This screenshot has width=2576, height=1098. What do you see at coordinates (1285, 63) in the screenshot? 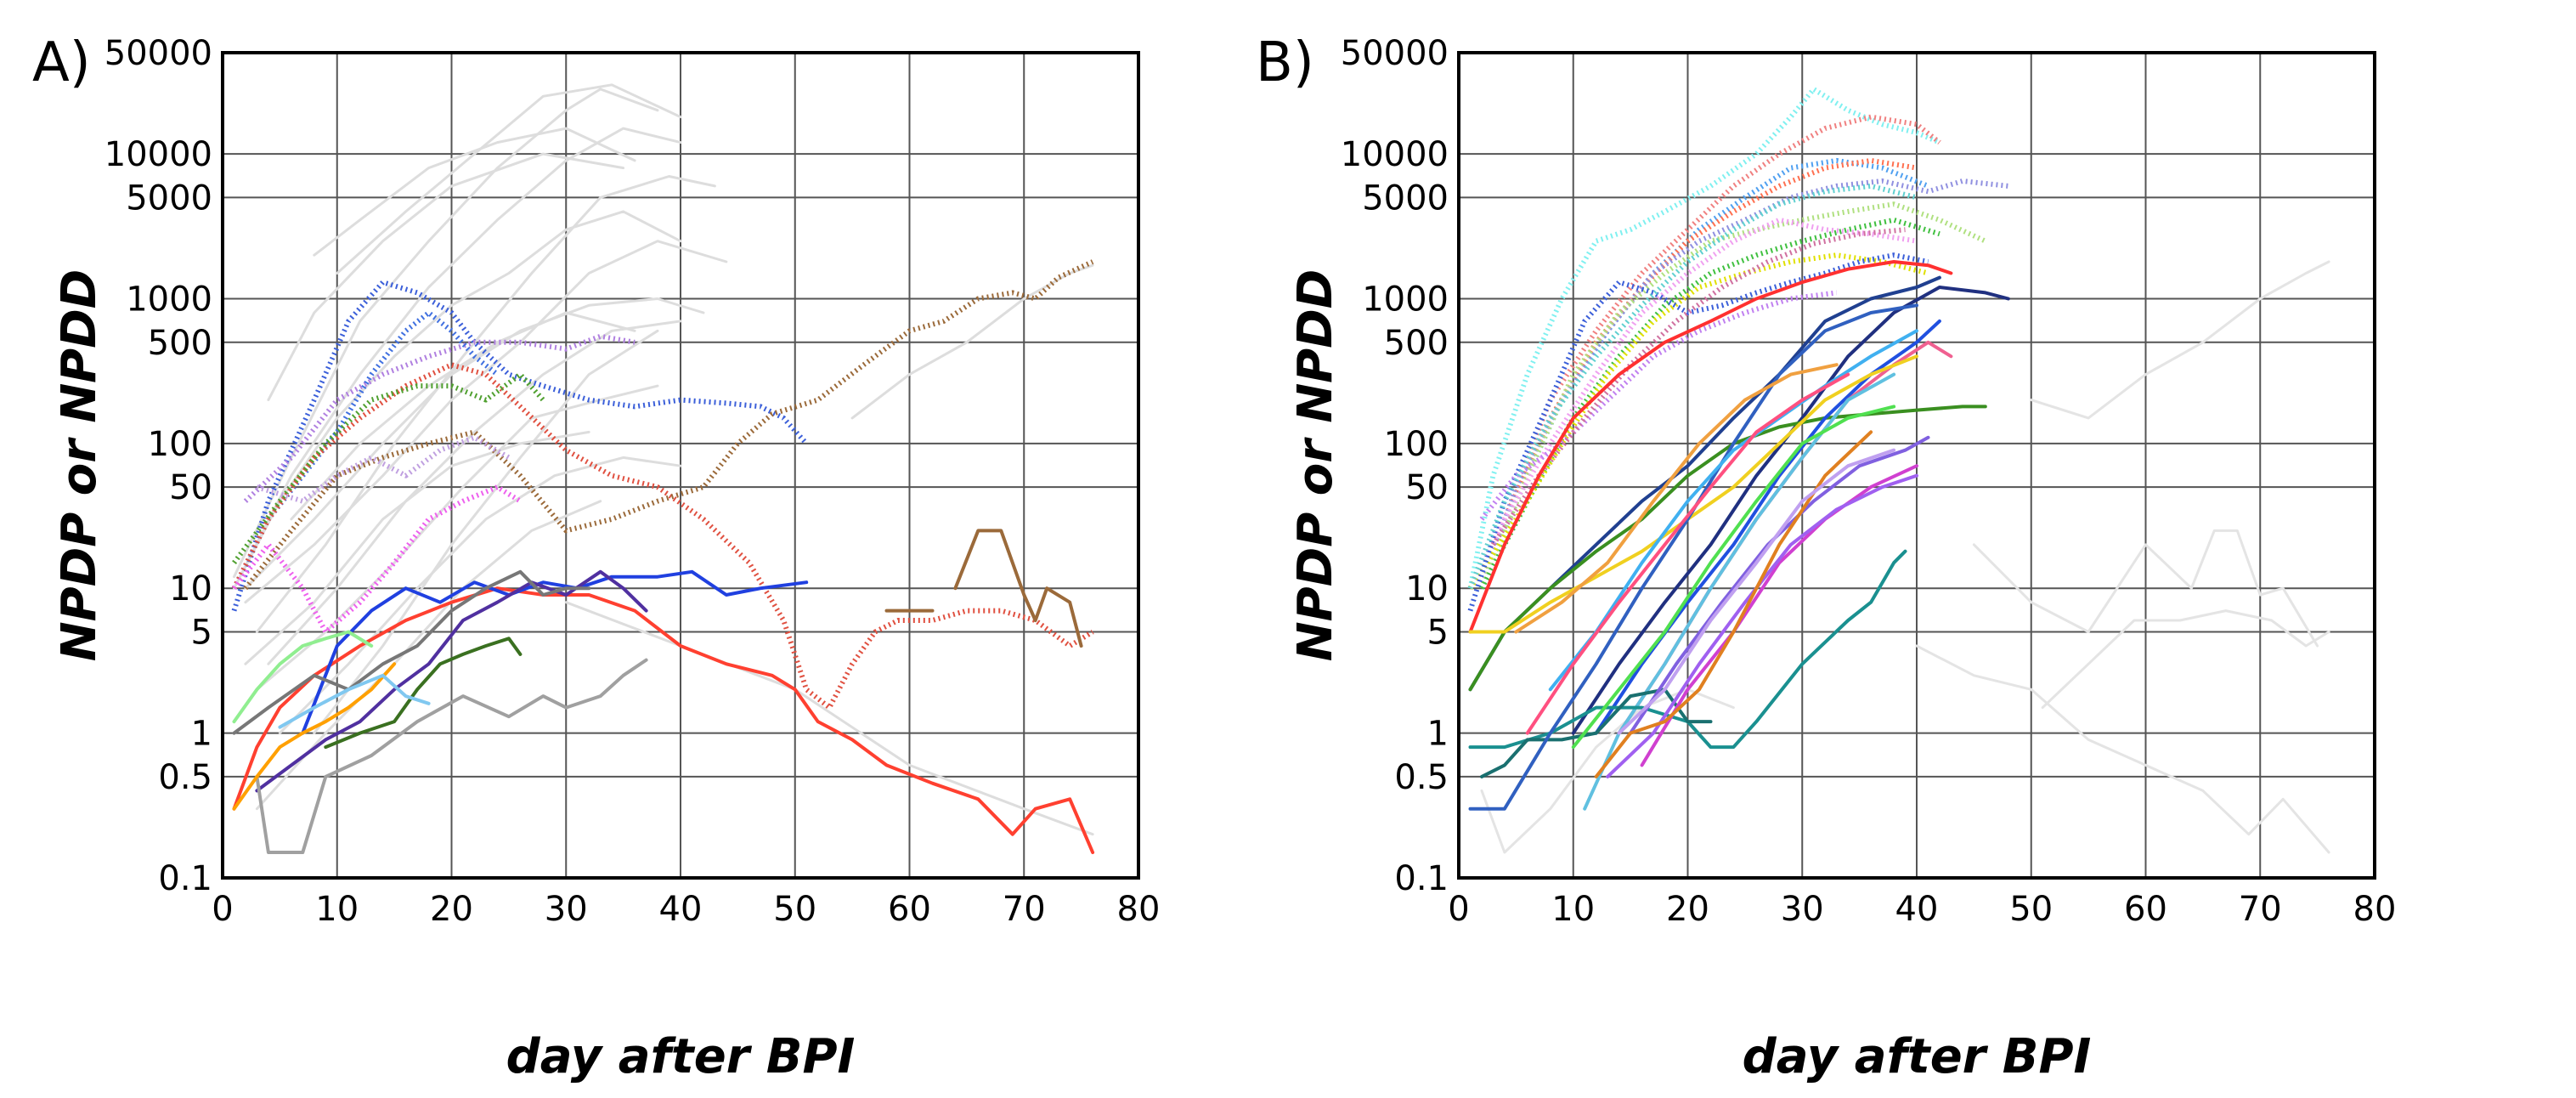
I see `panel-label: B)` at bounding box center [1285, 63].